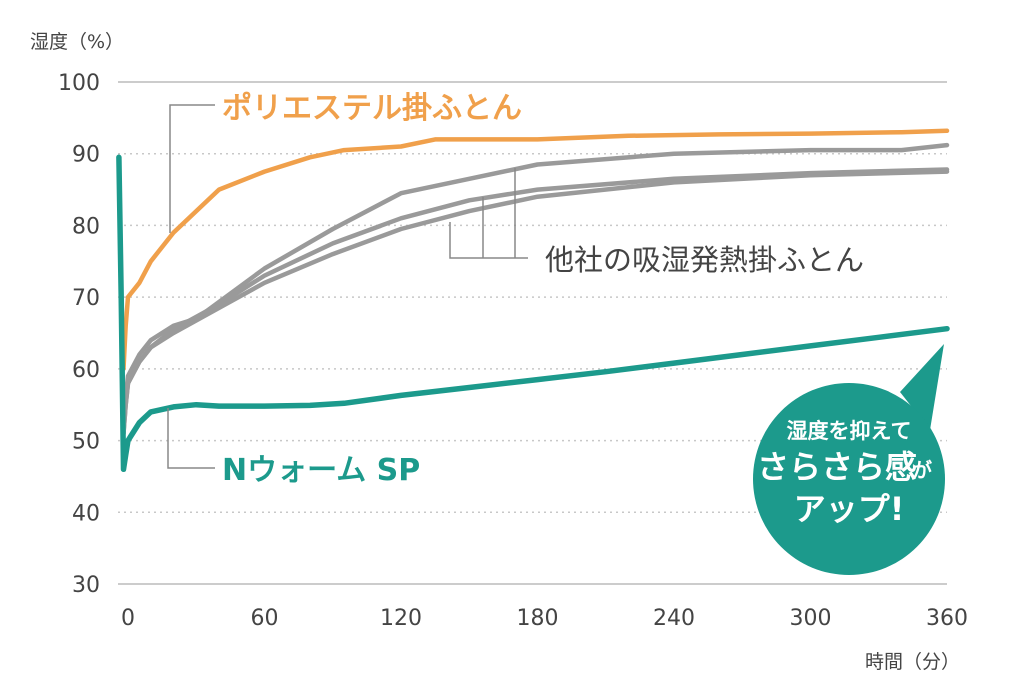  Describe the element at coordinates (86, 513) in the screenshot. I see `y-tick-label: 40` at that location.